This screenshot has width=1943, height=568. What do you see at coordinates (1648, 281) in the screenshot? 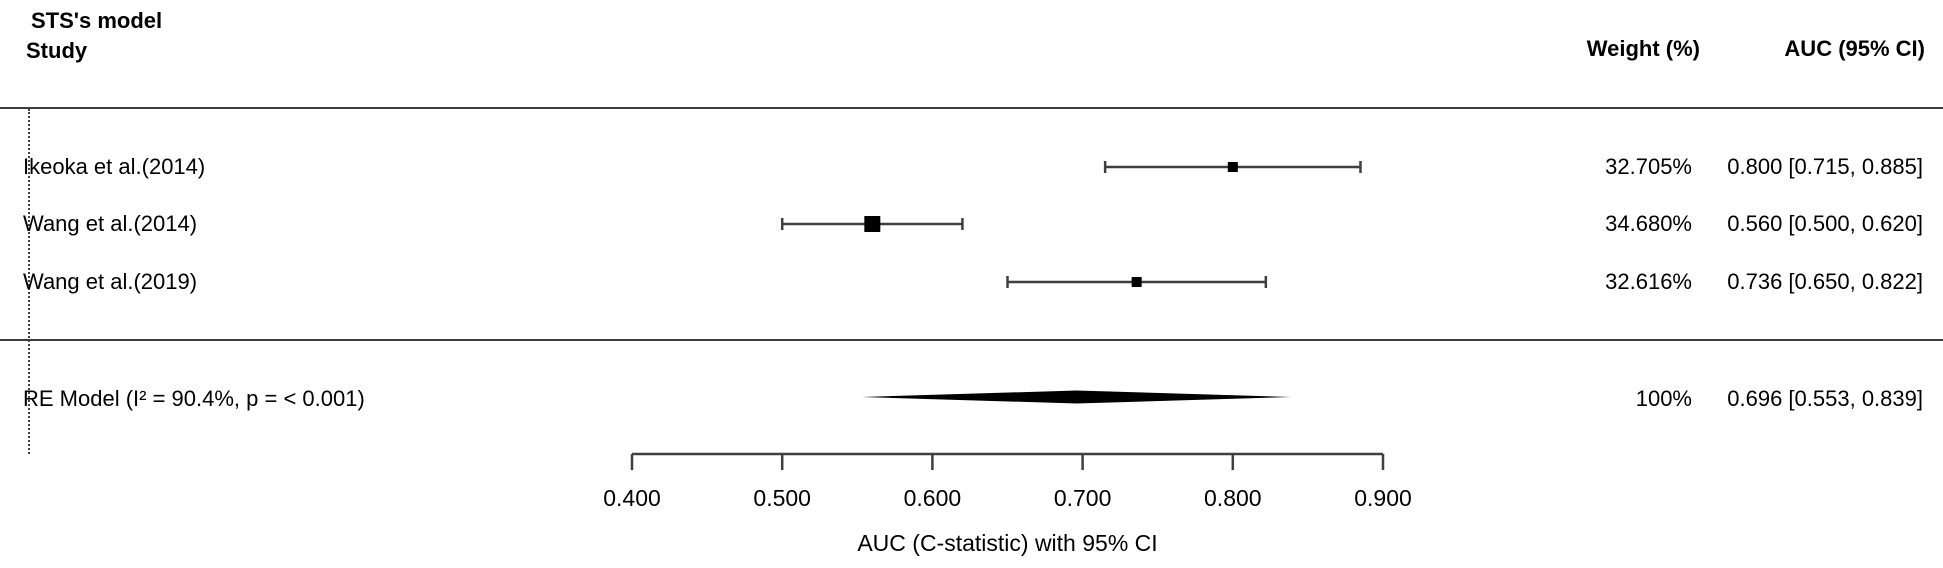
I see `weight-value: 32.616%` at bounding box center [1648, 281].